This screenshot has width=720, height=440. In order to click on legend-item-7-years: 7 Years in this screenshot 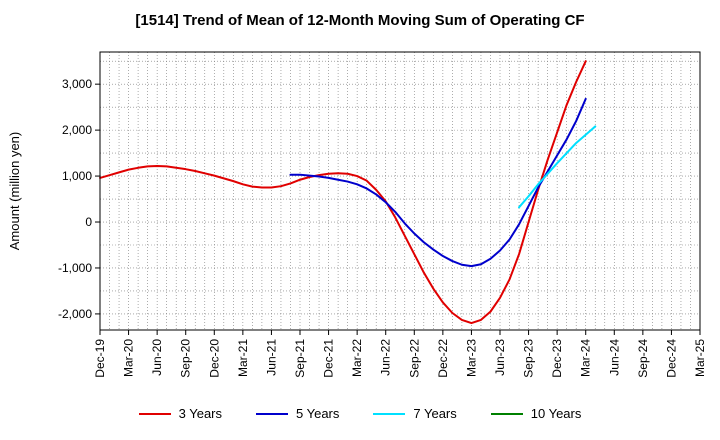, I will do `click(415, 413)`.